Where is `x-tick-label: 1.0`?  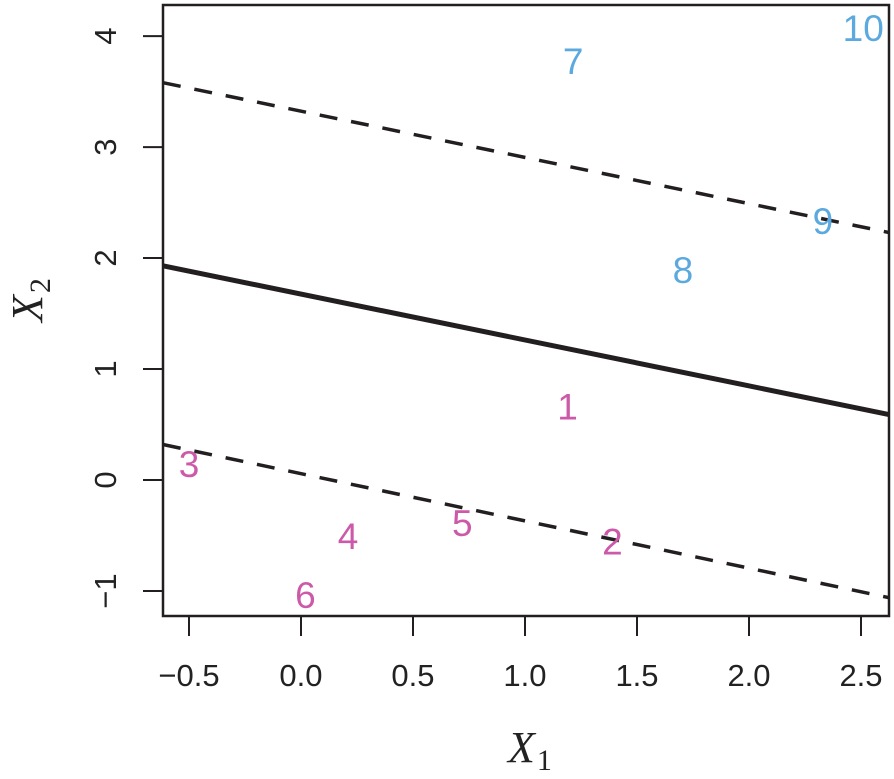
x-tick-label: 1.0 is located at coordinates (524, 675).